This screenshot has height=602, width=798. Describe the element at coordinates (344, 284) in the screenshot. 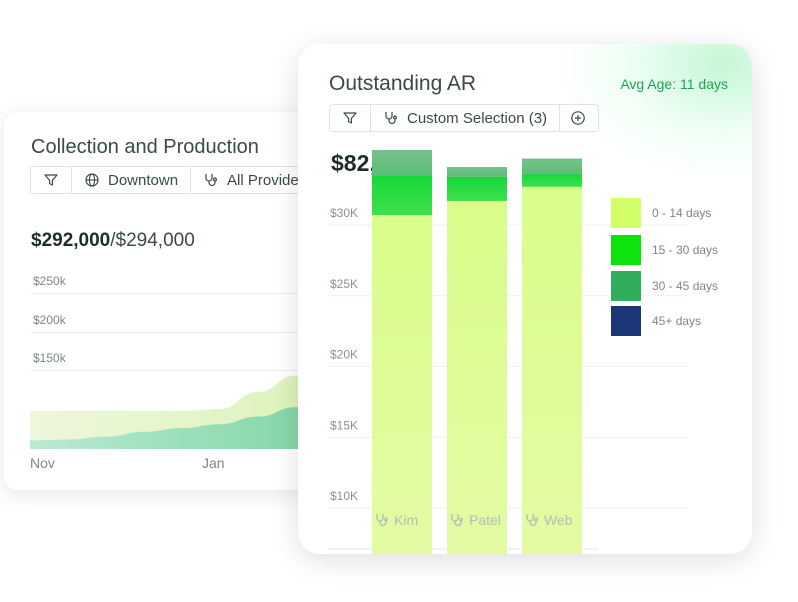

I see `y-tick-label: $25K` at that location.